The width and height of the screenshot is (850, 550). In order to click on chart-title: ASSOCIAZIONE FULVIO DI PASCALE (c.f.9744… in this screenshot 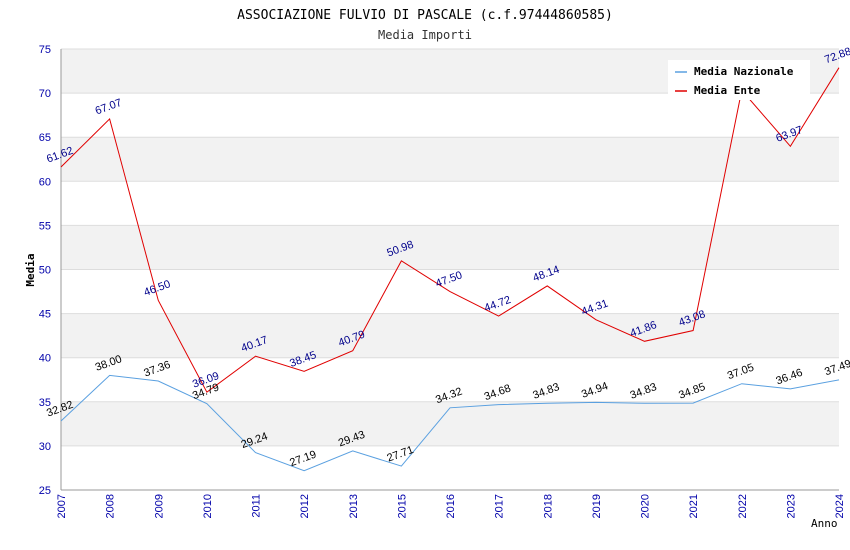, I will do `click(425, 15)`.